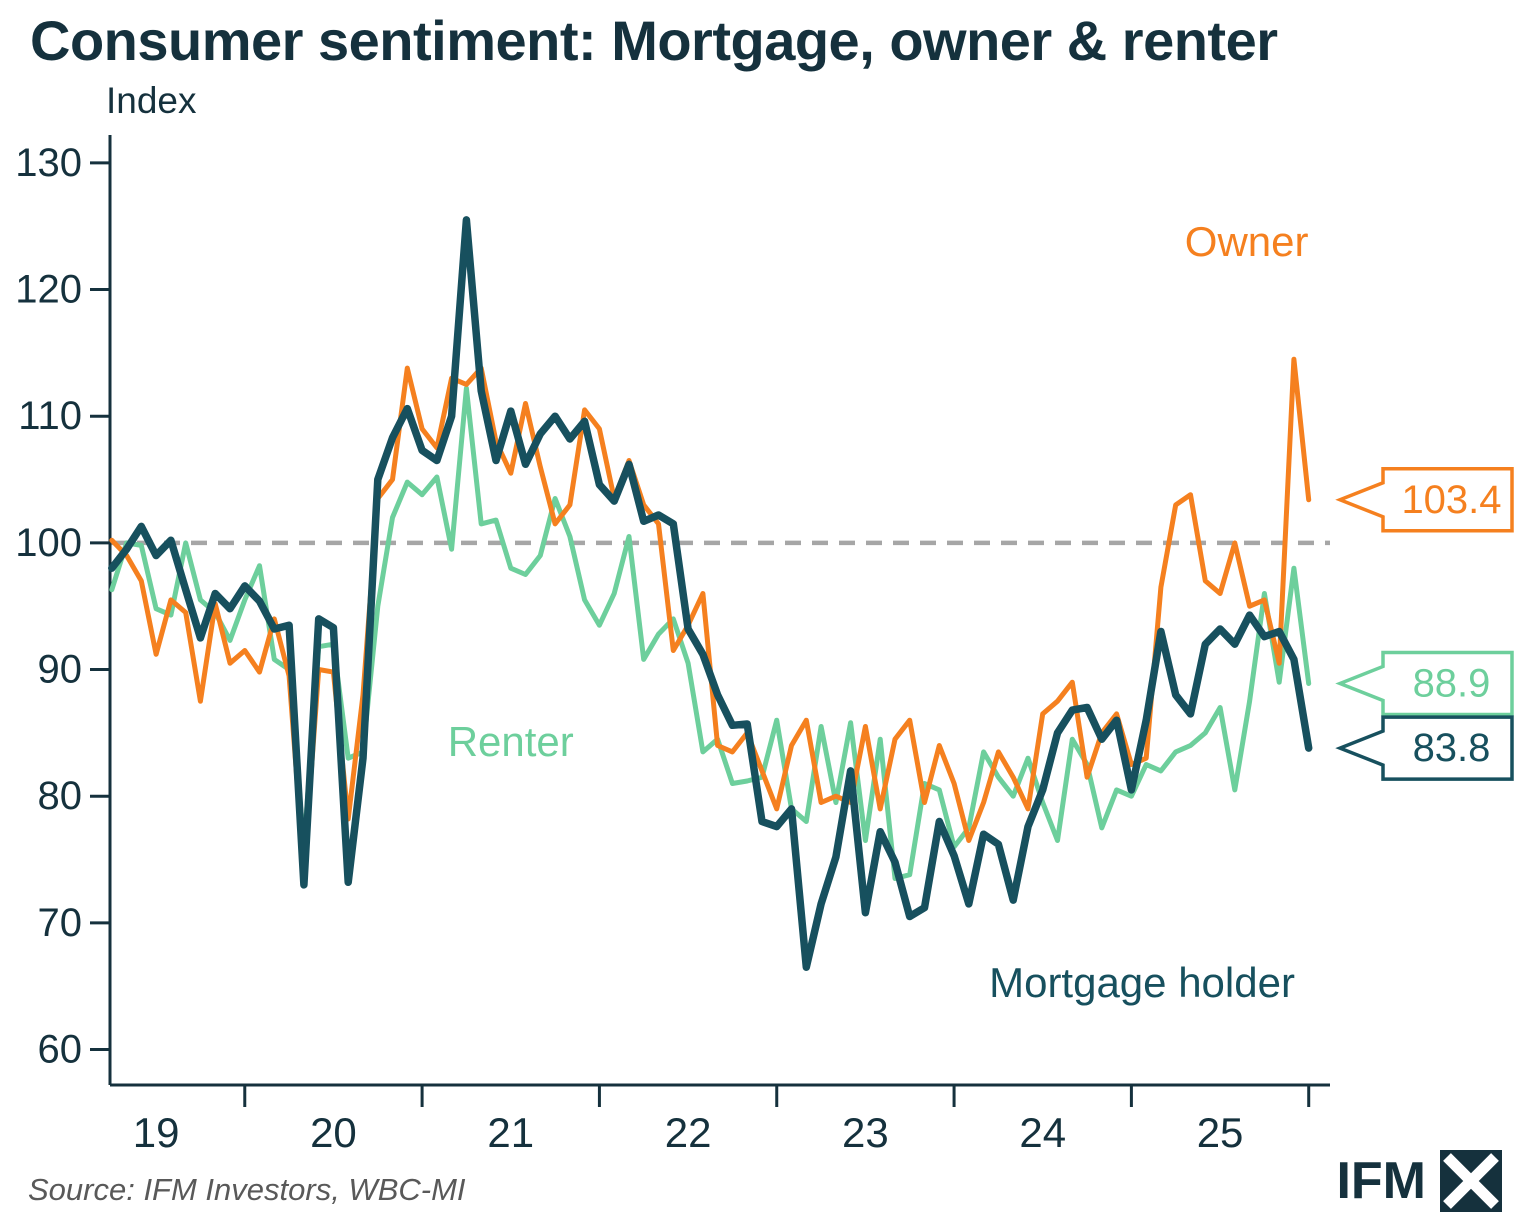 This screenshot has width=1520, height=1231. Describe the element at coordinates (48, 290) in the screenshot. I see `y-tick-label: 120` at that location.